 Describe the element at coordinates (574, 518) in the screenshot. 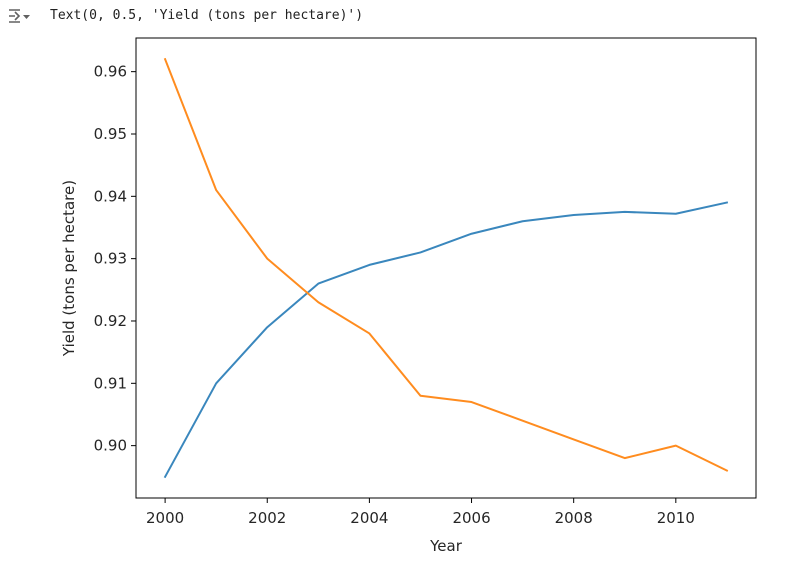

I see `x-tick-label: 2008` at that location.